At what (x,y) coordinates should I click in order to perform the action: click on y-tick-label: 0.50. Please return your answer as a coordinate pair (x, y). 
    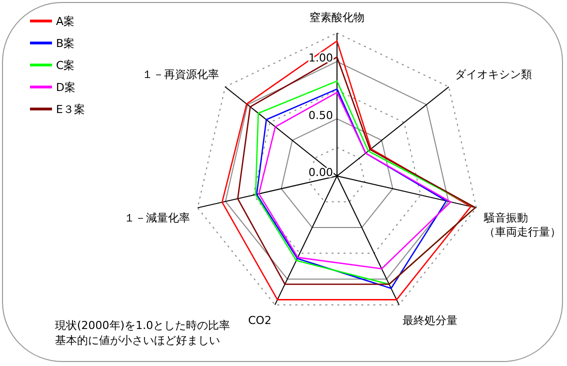
    Looking at the image, I should click on (320, 115).